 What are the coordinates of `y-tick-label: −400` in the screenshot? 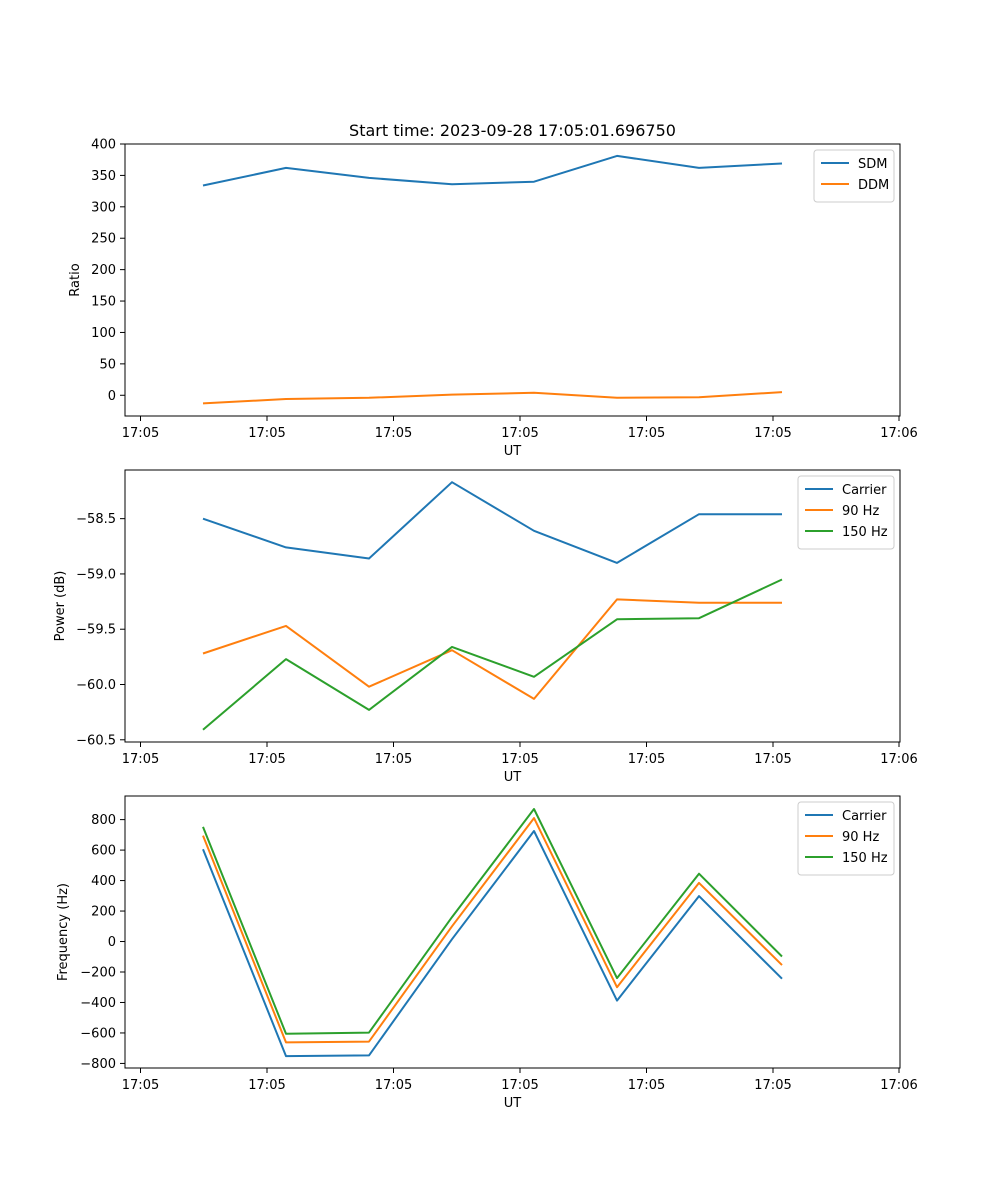 It's located at (98, 1003).